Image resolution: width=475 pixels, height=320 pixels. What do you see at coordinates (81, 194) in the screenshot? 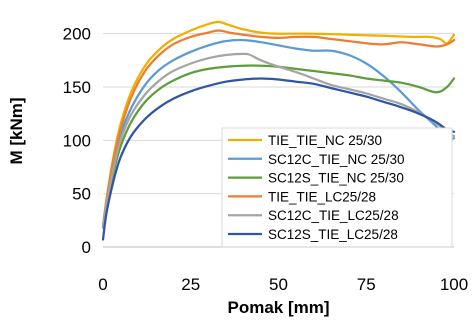
I see `y-tick-label: 50` at bounding box center [81, 194].